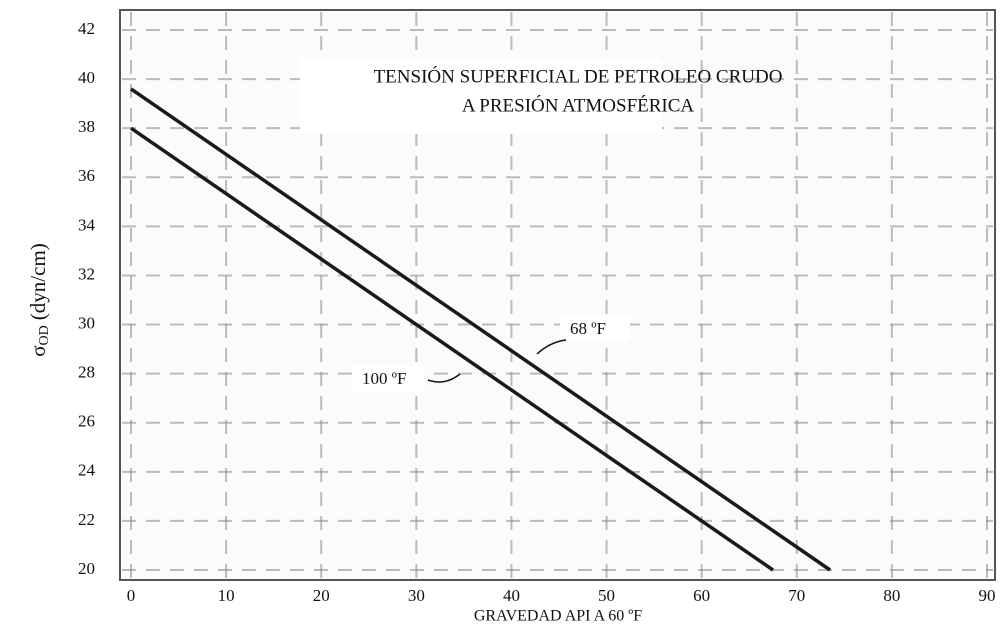  Describe the element at coordinates (86, 77) in the screenshot. I see `y-tick-label: 40` at that location.